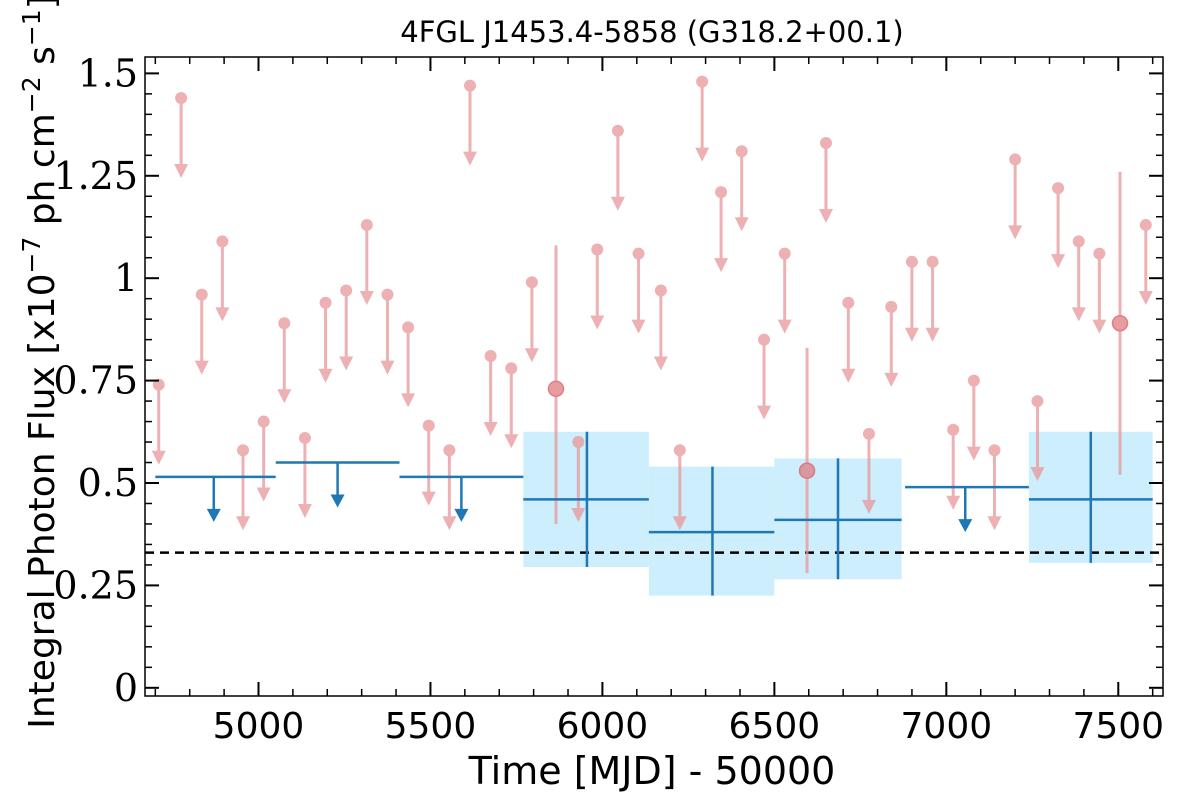  I want to click on y-axis-label-exp3: −1, so click(31, 27).